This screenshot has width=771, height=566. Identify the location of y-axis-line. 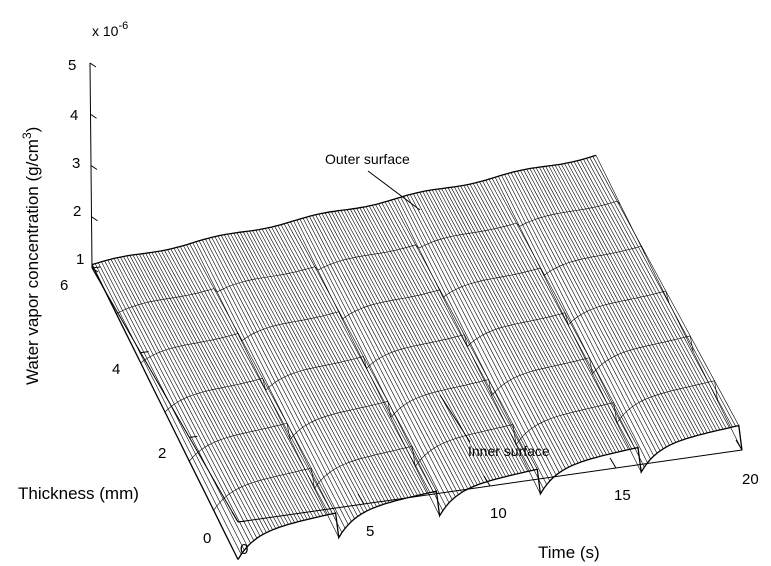
(165, 395).